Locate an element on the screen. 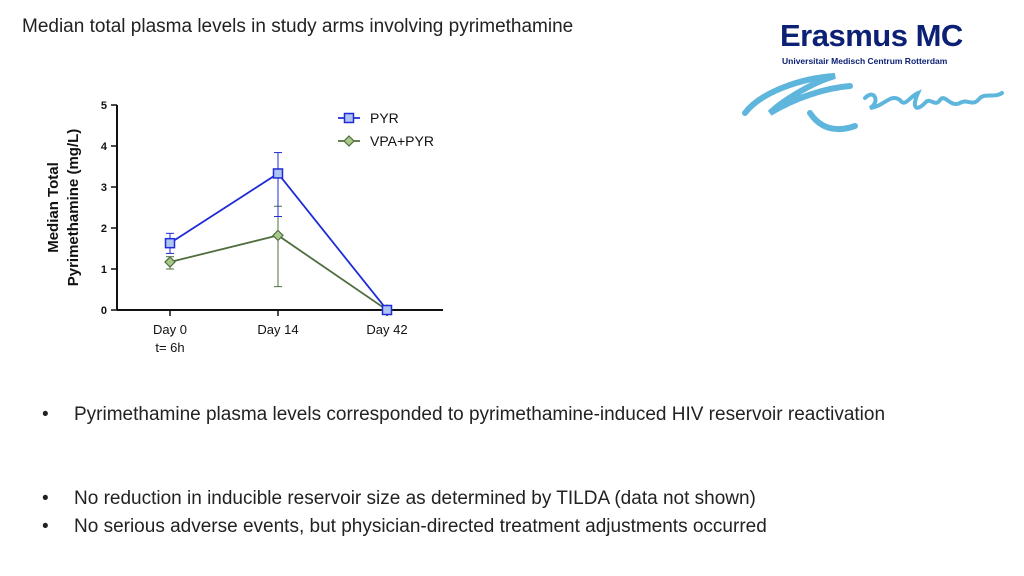 The height and width of the screenshot is (576, 1024). y-tick-label: 2 is located at coordinates (104, 229).